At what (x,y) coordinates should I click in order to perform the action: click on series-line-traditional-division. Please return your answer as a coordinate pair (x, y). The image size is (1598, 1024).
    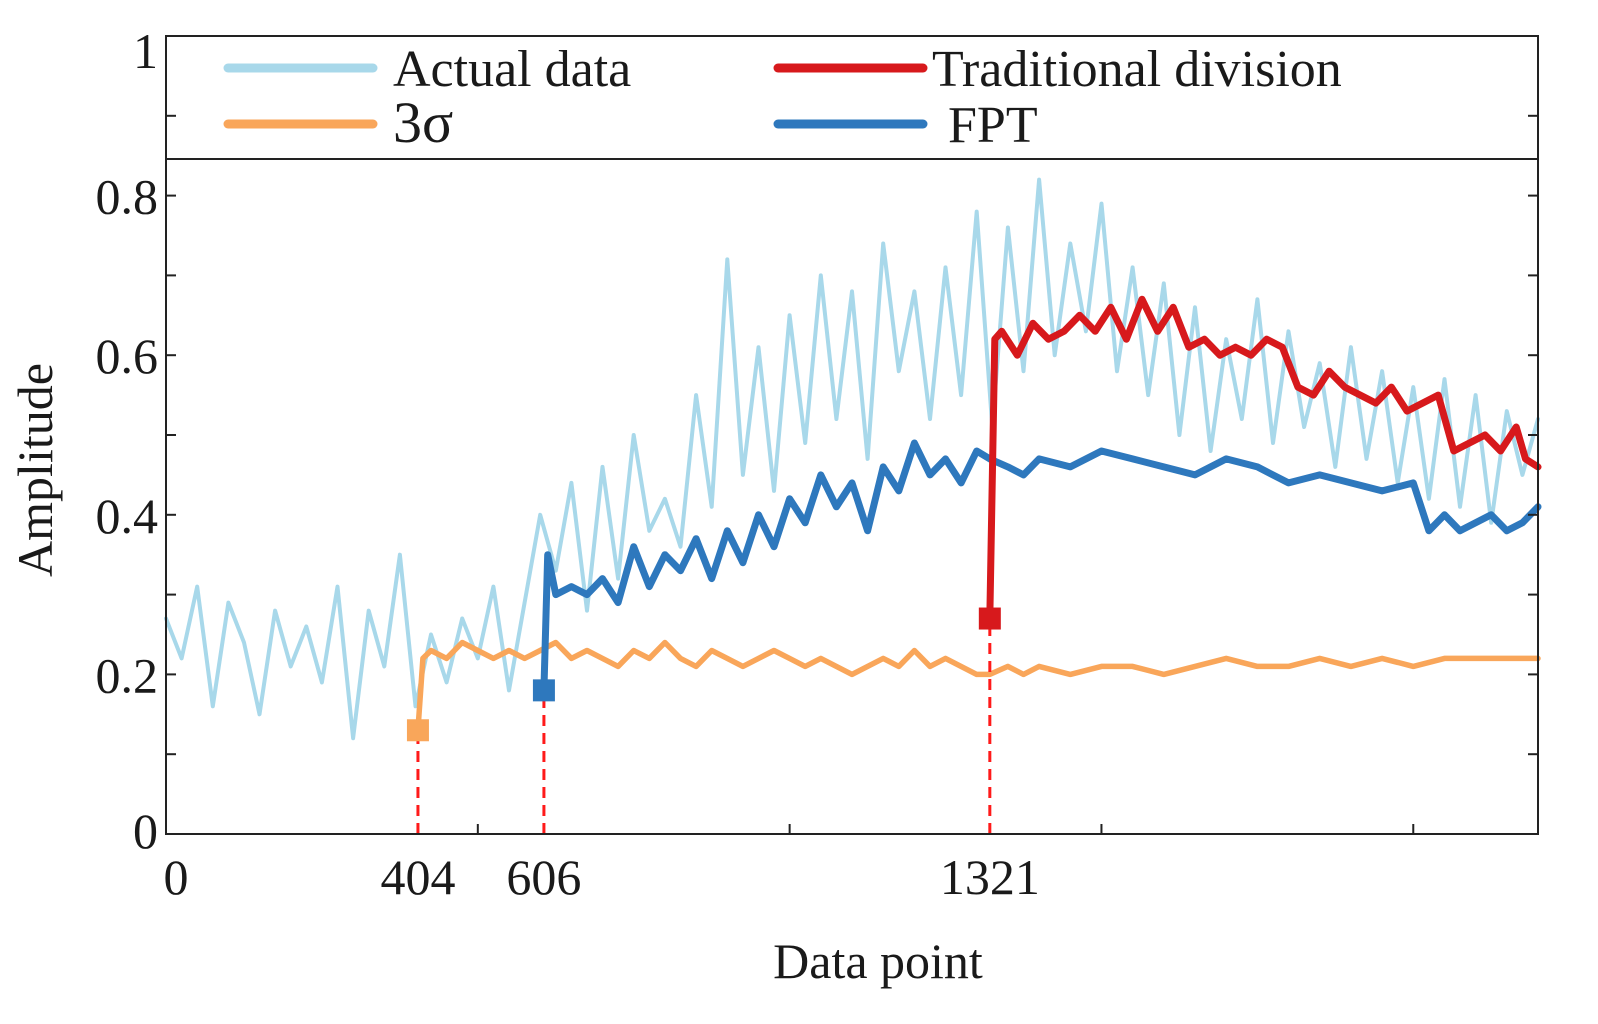
    Looking at the image, I should click on (1264, 458).